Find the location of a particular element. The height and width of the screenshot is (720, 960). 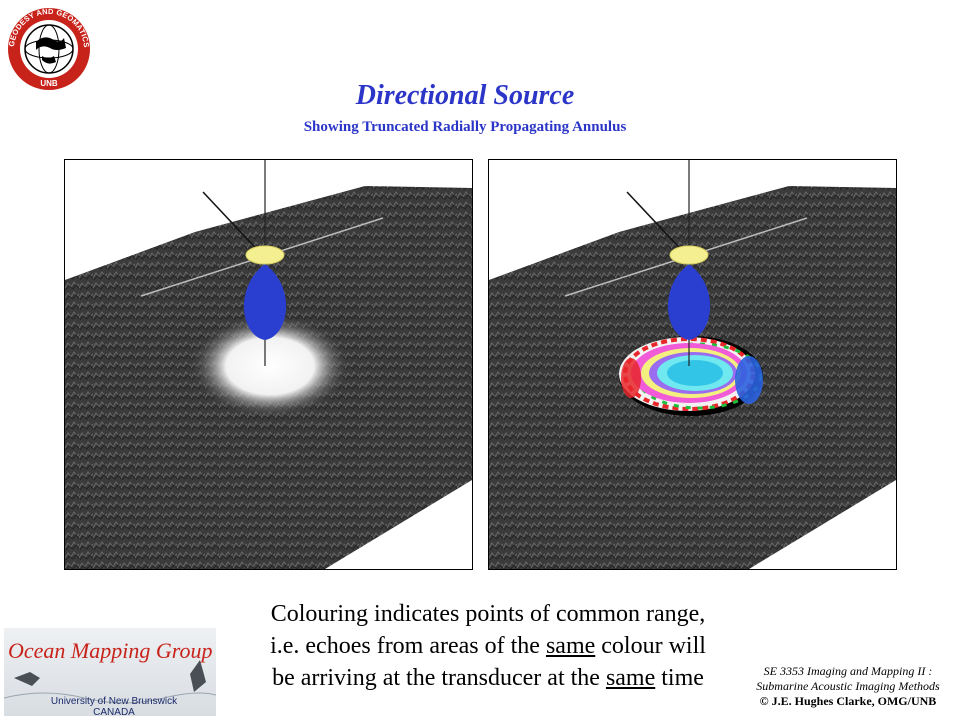

omg-title: Ocean Mapping Group is located at coordinates (110, 650).